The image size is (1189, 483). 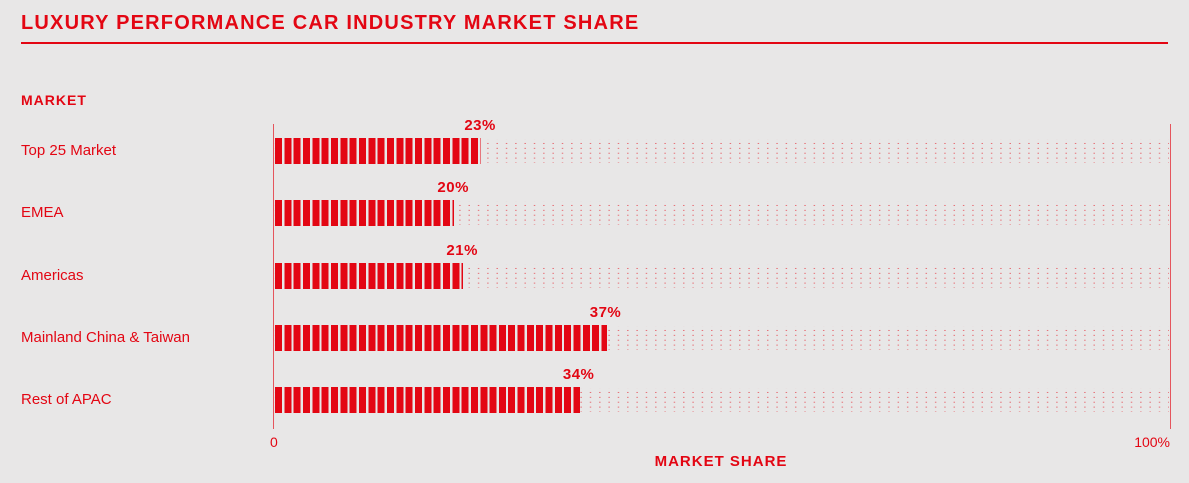 I want to click on chart-row: Mainland China & Taiwan 37%, so click(x=594, y=327).